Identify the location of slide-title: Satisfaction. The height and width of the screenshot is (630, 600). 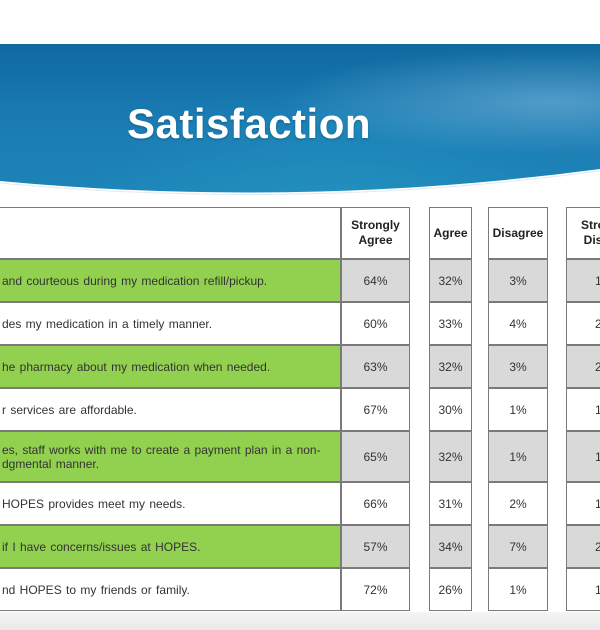
(249, 123).